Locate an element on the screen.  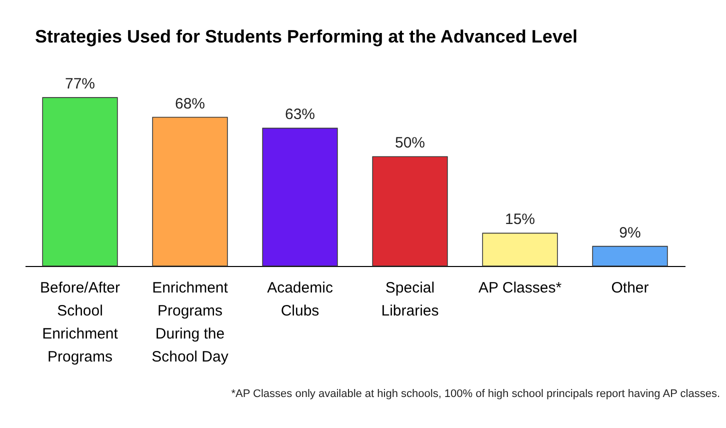
x-tick-label: Before/After School Enrichment Programs is located at coordinates (80, 323).